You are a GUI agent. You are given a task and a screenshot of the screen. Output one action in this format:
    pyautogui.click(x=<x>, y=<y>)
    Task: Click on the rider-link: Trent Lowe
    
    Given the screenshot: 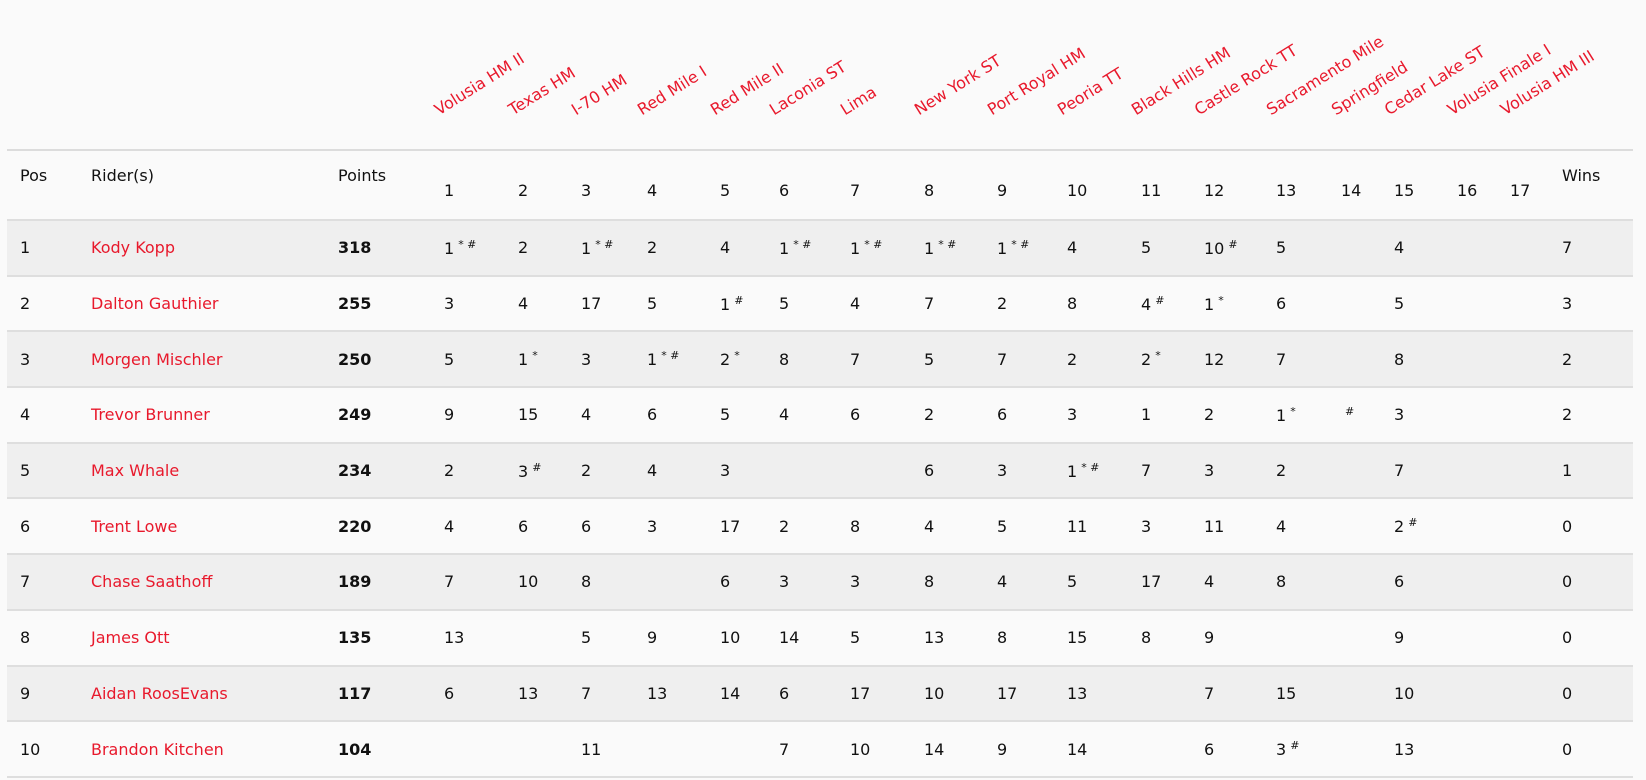 What is the action you would take?
    pyautogui.click(x=134, y=526)
    